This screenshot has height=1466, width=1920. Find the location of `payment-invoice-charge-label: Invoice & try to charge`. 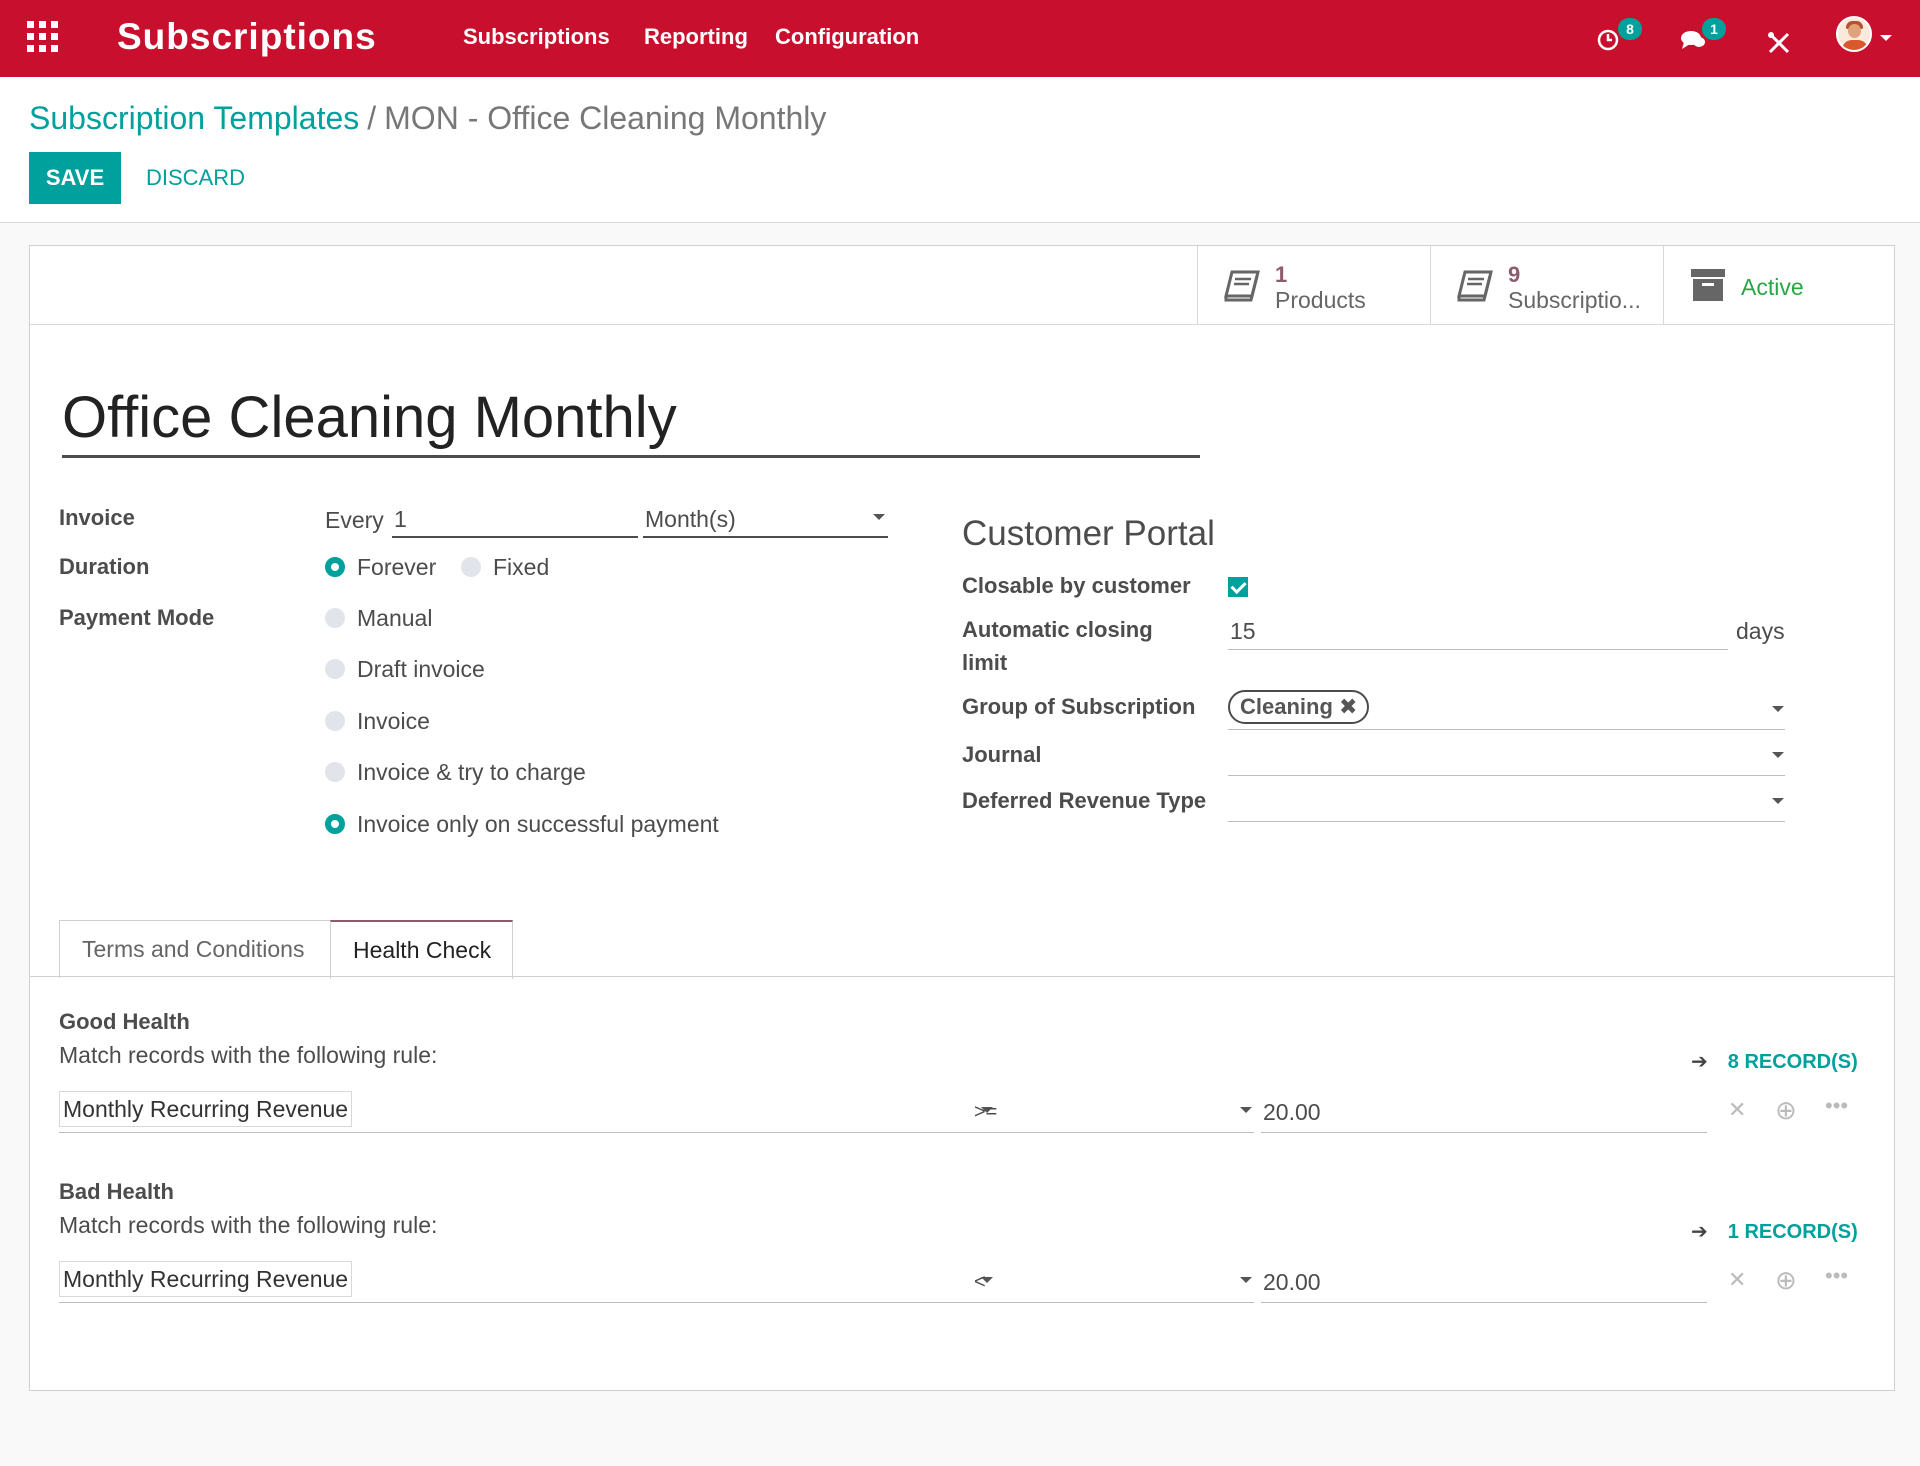

payment-invoice-charge-label: Invoice & try to charge is located at coordinates (471, 772).